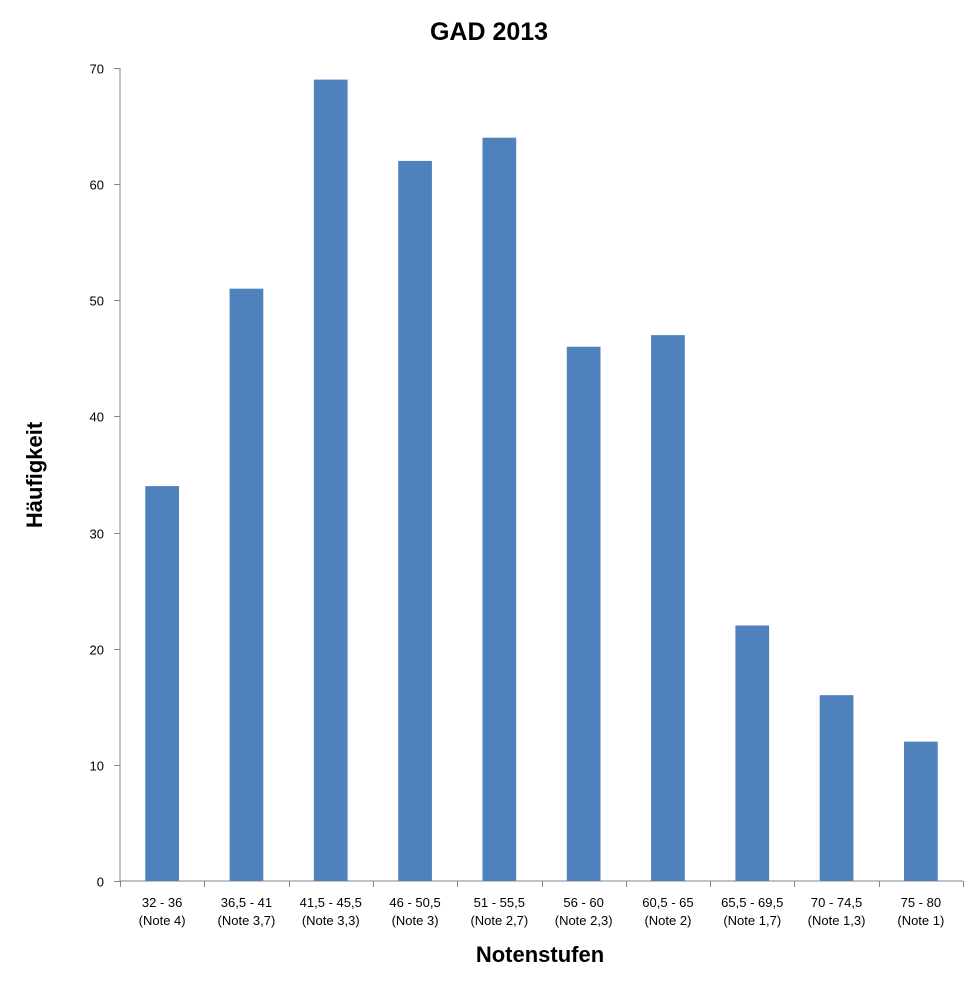 The height and width of the screenshot is (992, 980). Describe the element at coordinates (97, 417) in the screenshot. I see `y-tick-label: 40` at that location.